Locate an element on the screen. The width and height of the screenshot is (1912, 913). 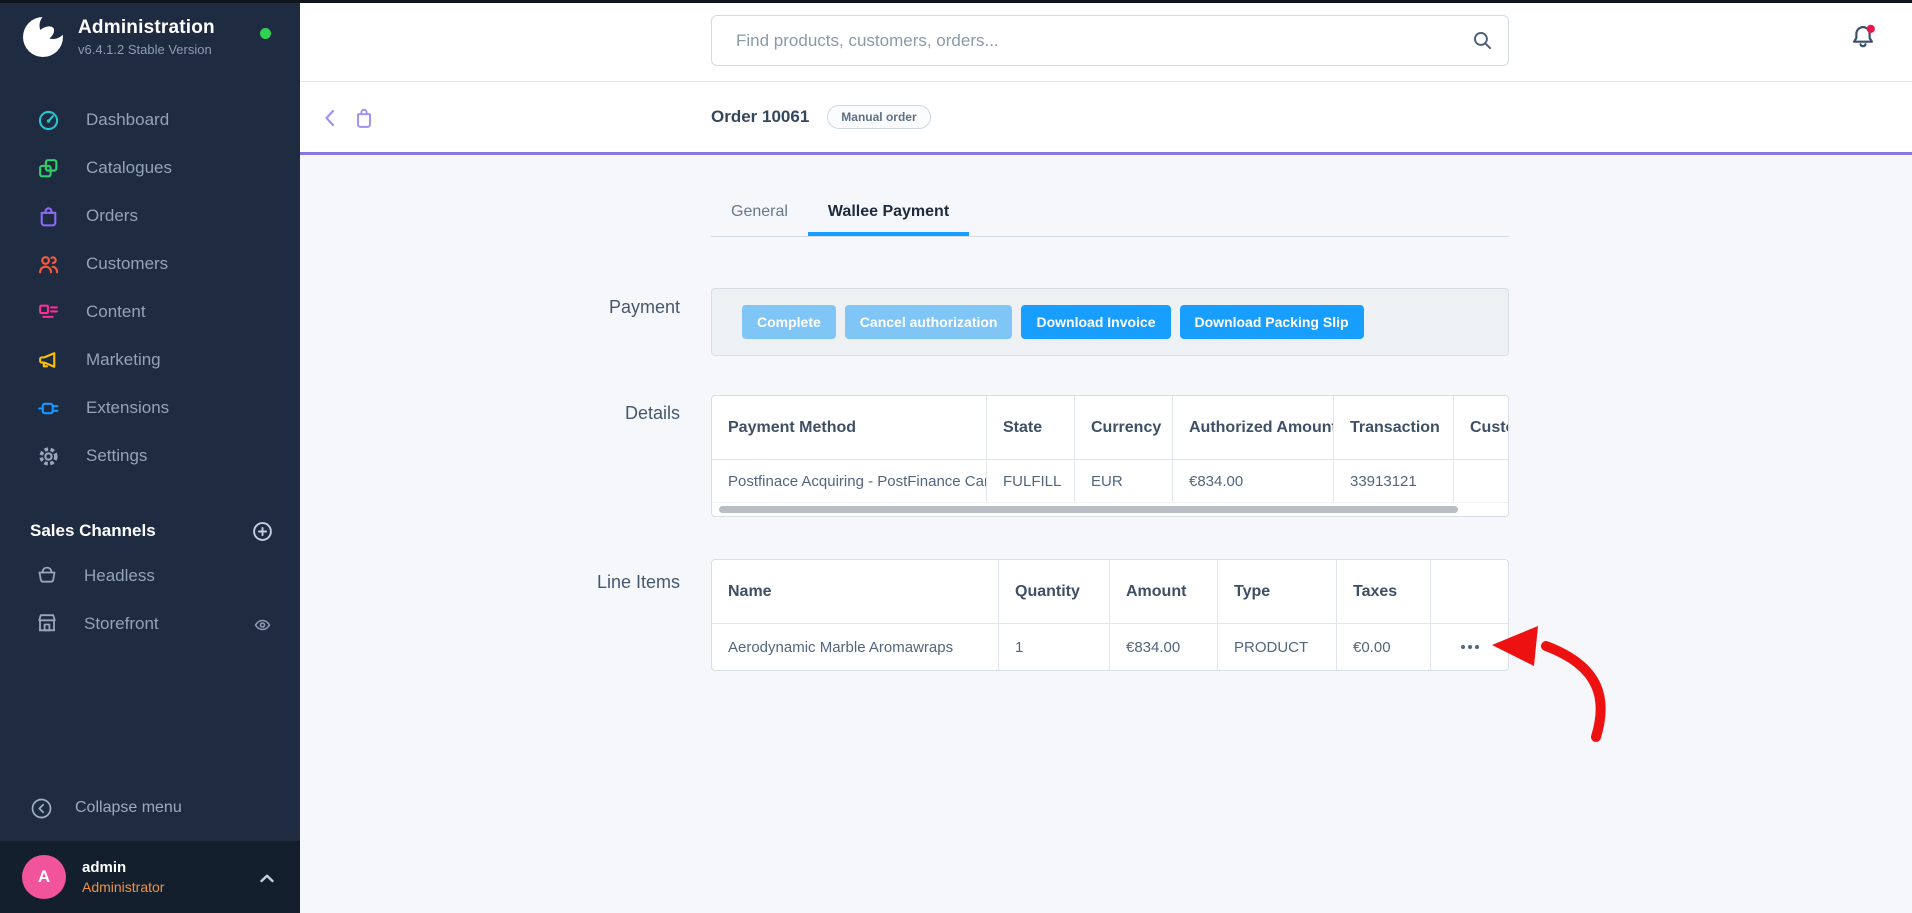
column-header: Amount is located at coordinates (1164, 592).